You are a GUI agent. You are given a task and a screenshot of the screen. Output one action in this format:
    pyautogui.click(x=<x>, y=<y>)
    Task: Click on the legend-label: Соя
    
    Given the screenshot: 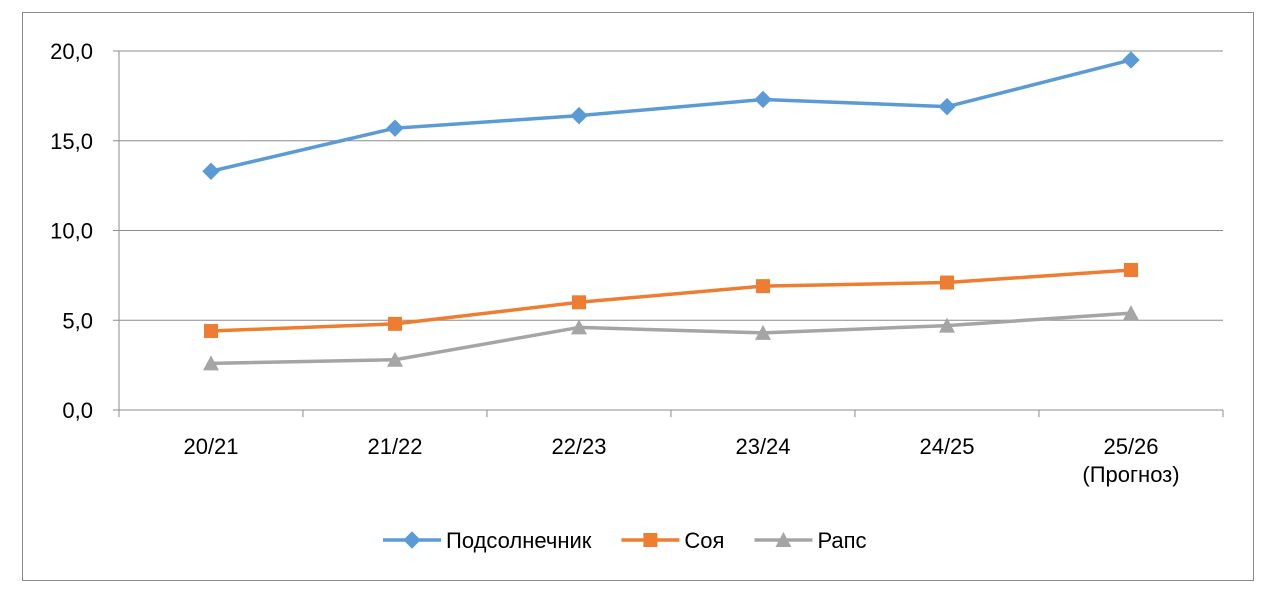 What is the action you would take?
    pyautogui.click(x=704, y=540)
    